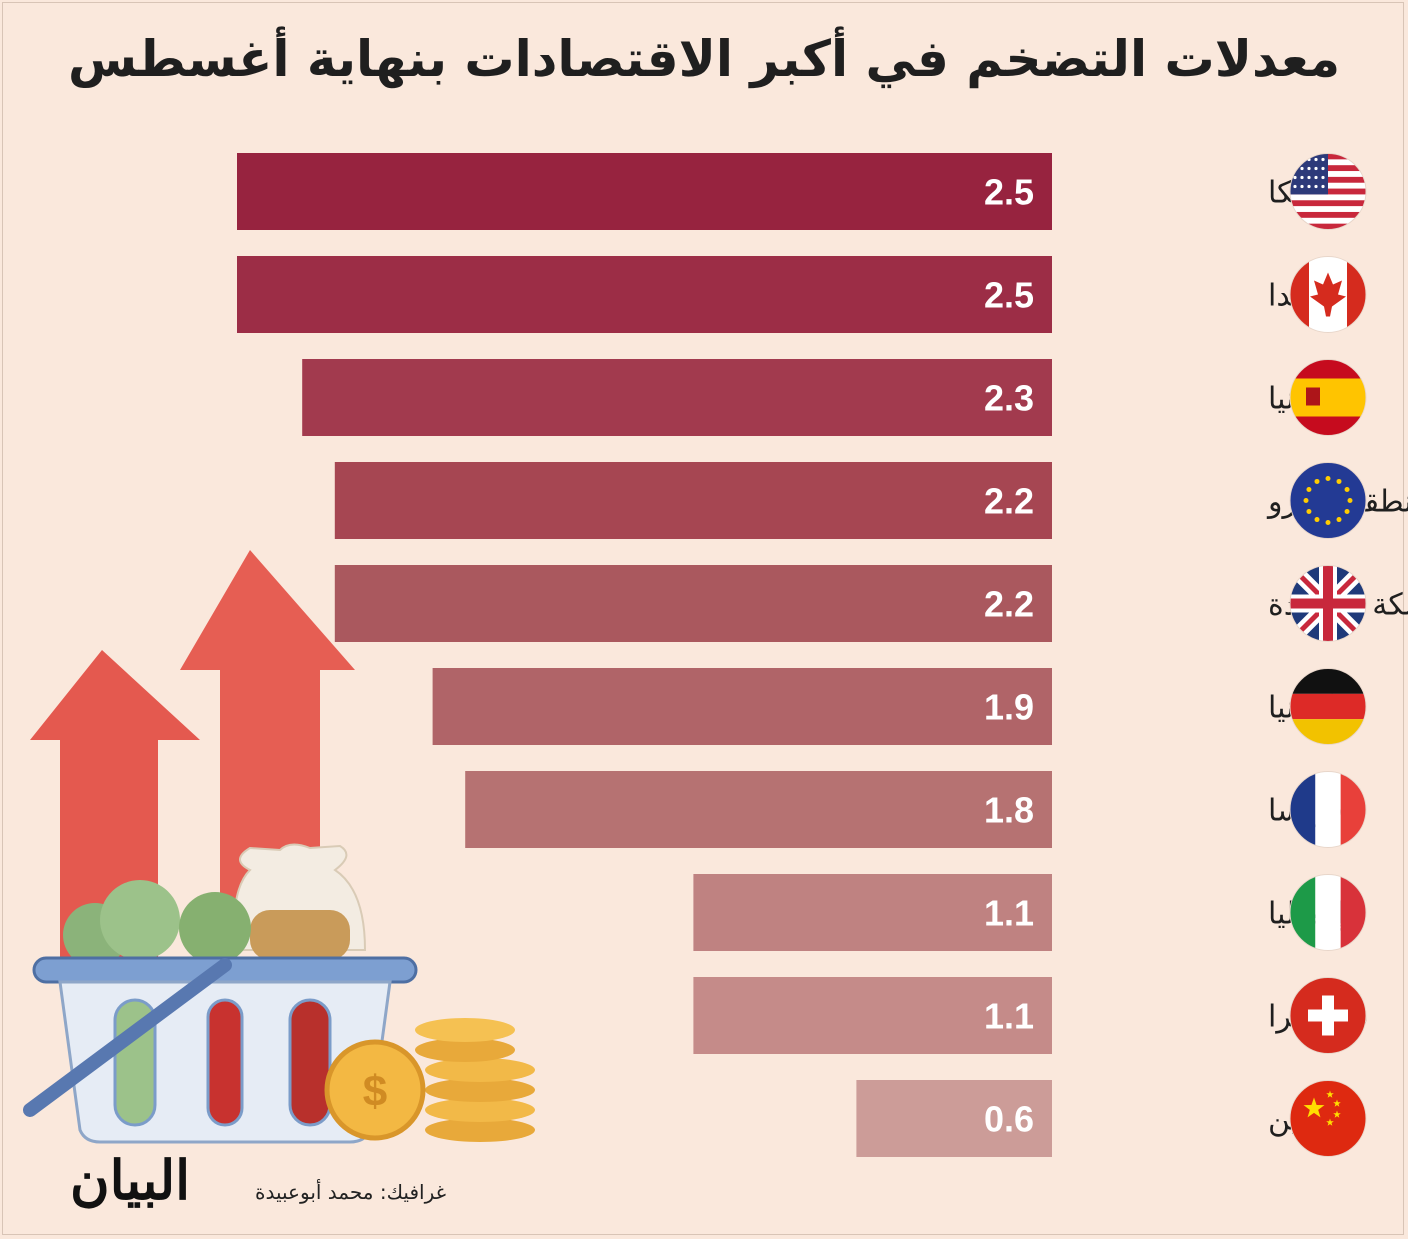 This screenshot has width=1408, height=1239. Describe the element at coordinates (115, 805) in the screenshot. I see `arrow-up-icon-left` at that location.